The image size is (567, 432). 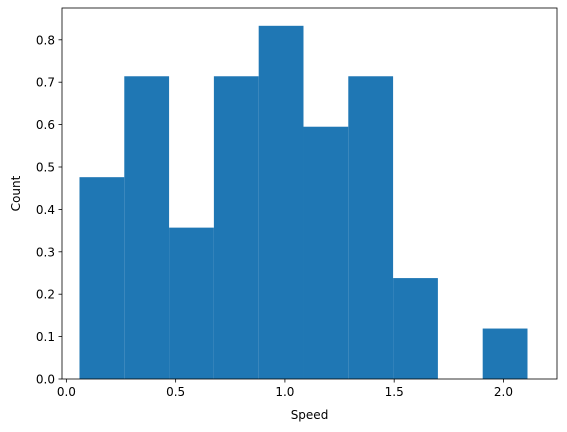 What do you see at coordinates (45, 295) in the screenshot?
I see `y-tick-label: 0.2` at bounding box center [45, 295].